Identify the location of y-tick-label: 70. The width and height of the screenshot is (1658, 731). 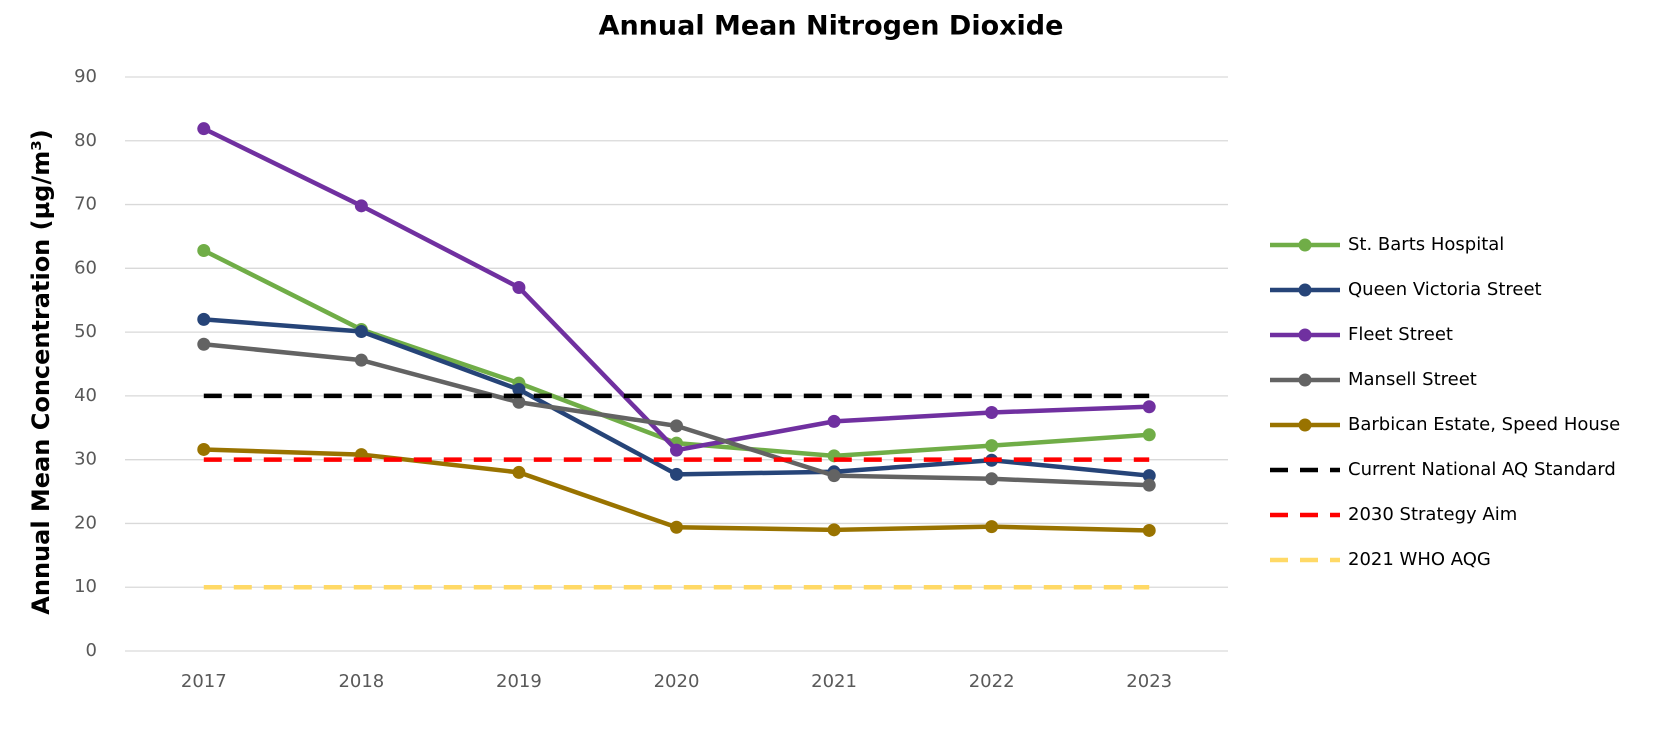
(85, 204).